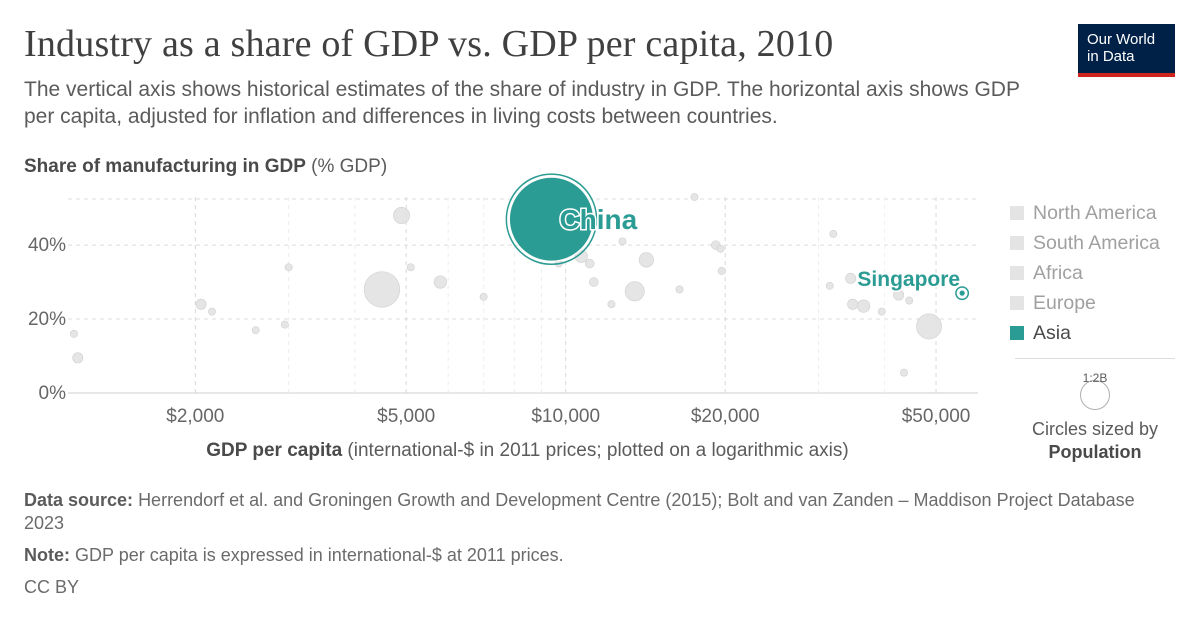 This screenshot has width=1200, height=627. I want to click on y-tick-label: 20%, so click(47, 319).